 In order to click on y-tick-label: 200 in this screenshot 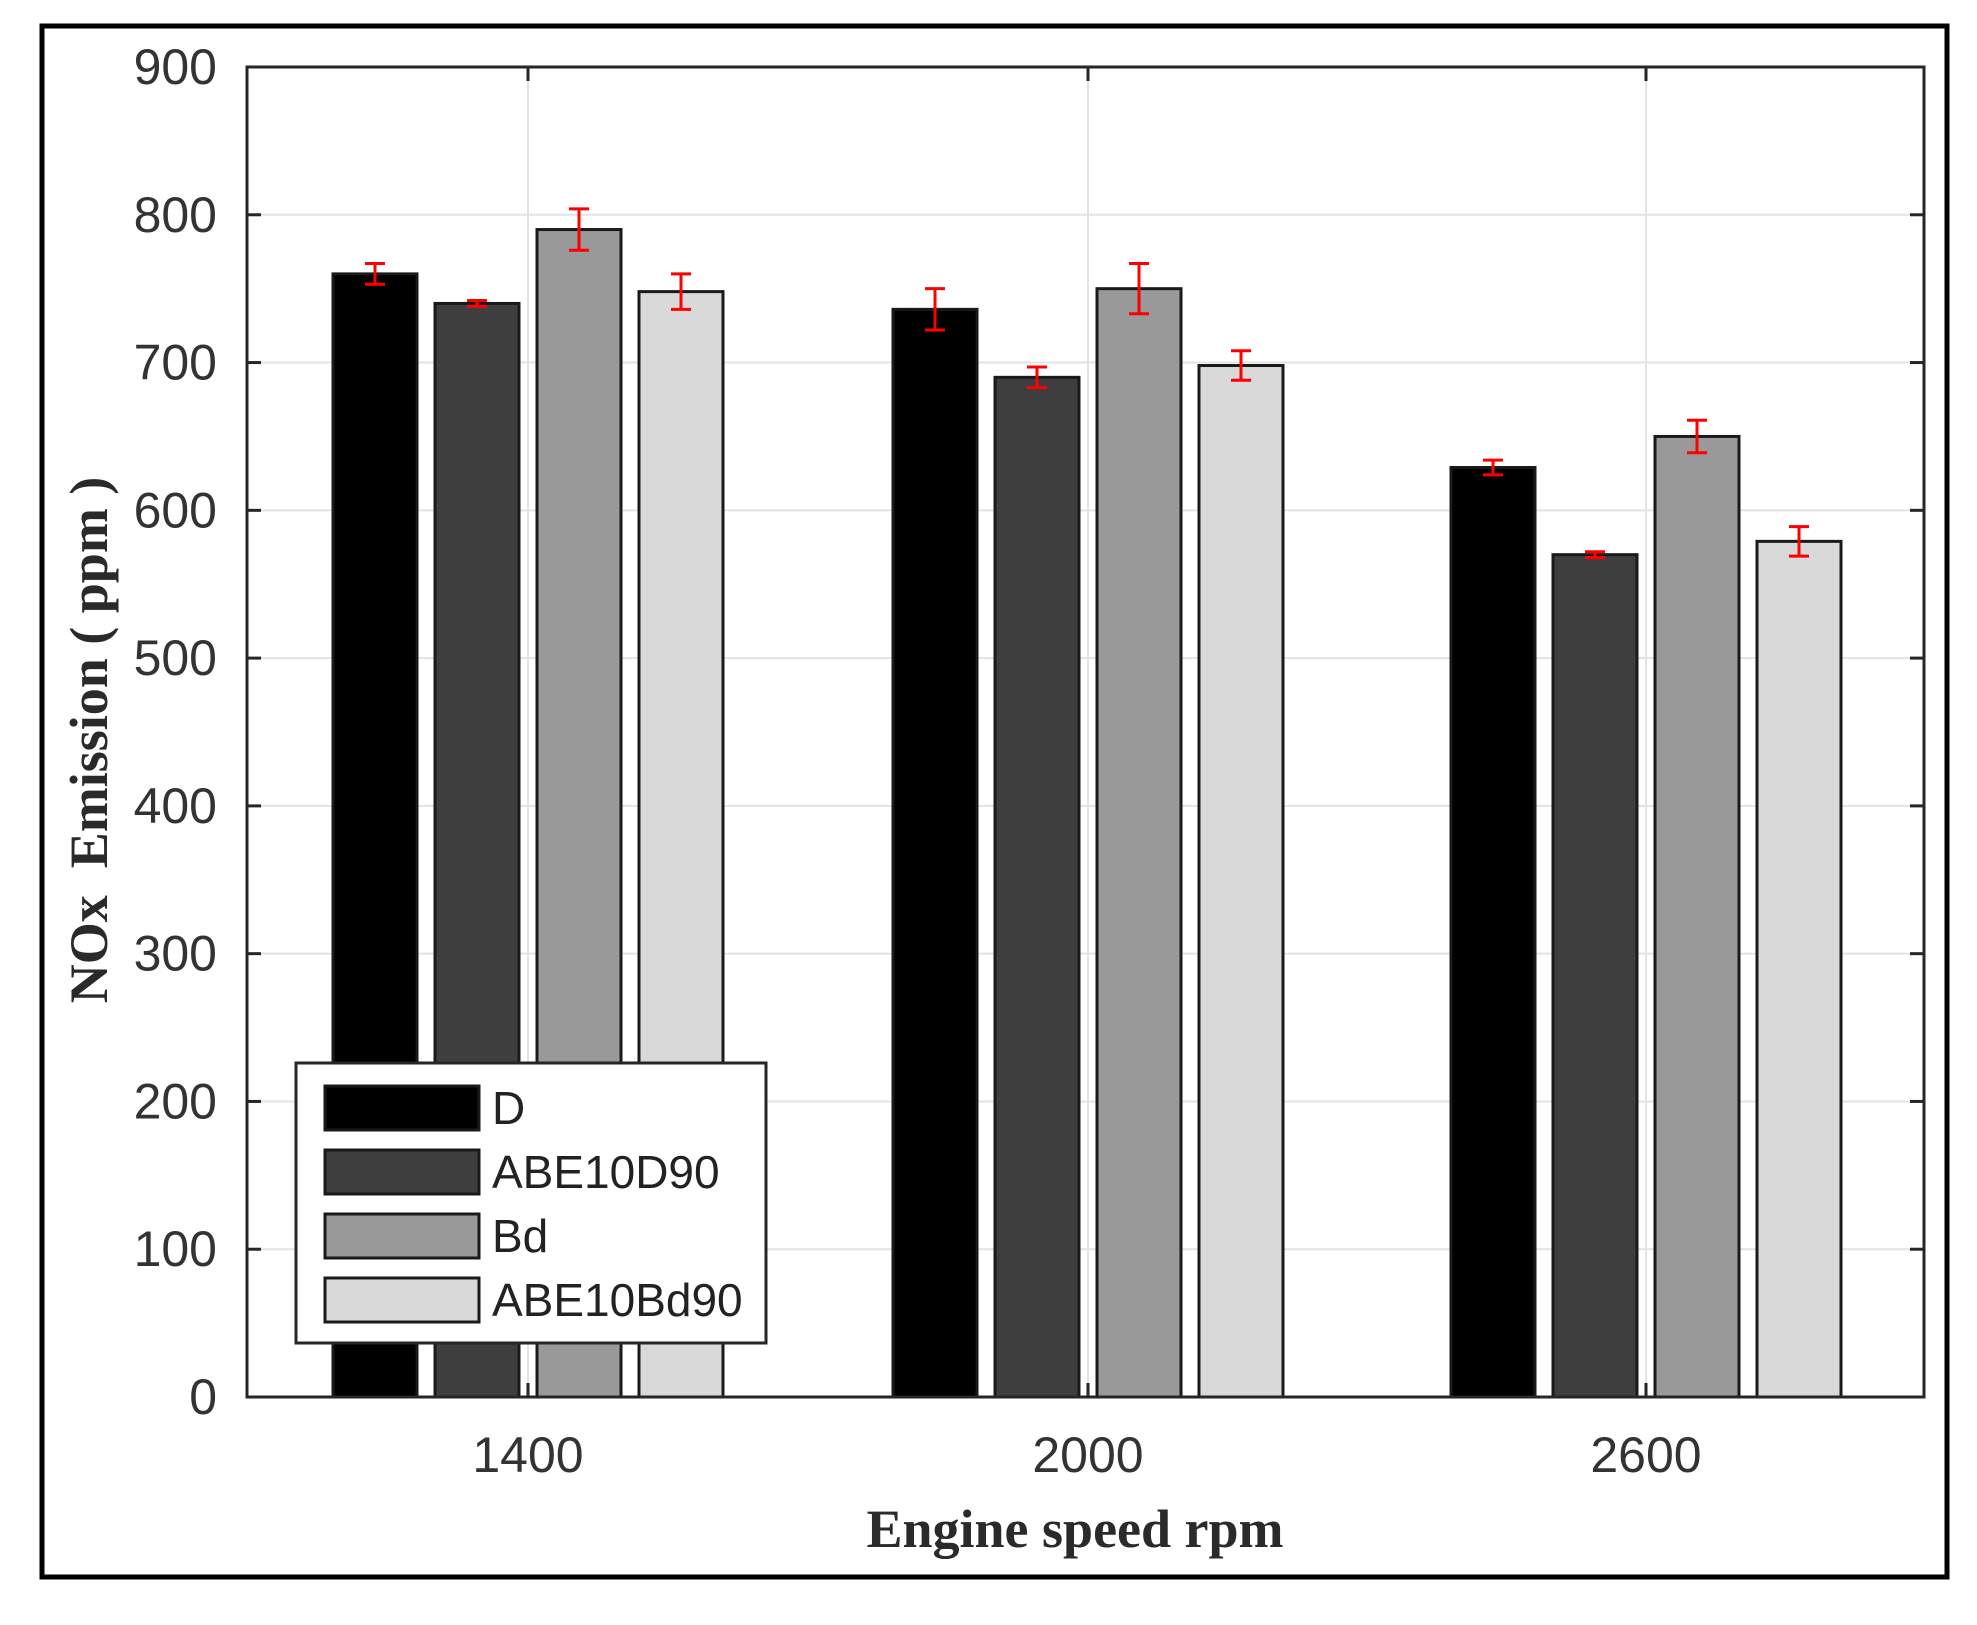, I will do `click(175, 1101)`.